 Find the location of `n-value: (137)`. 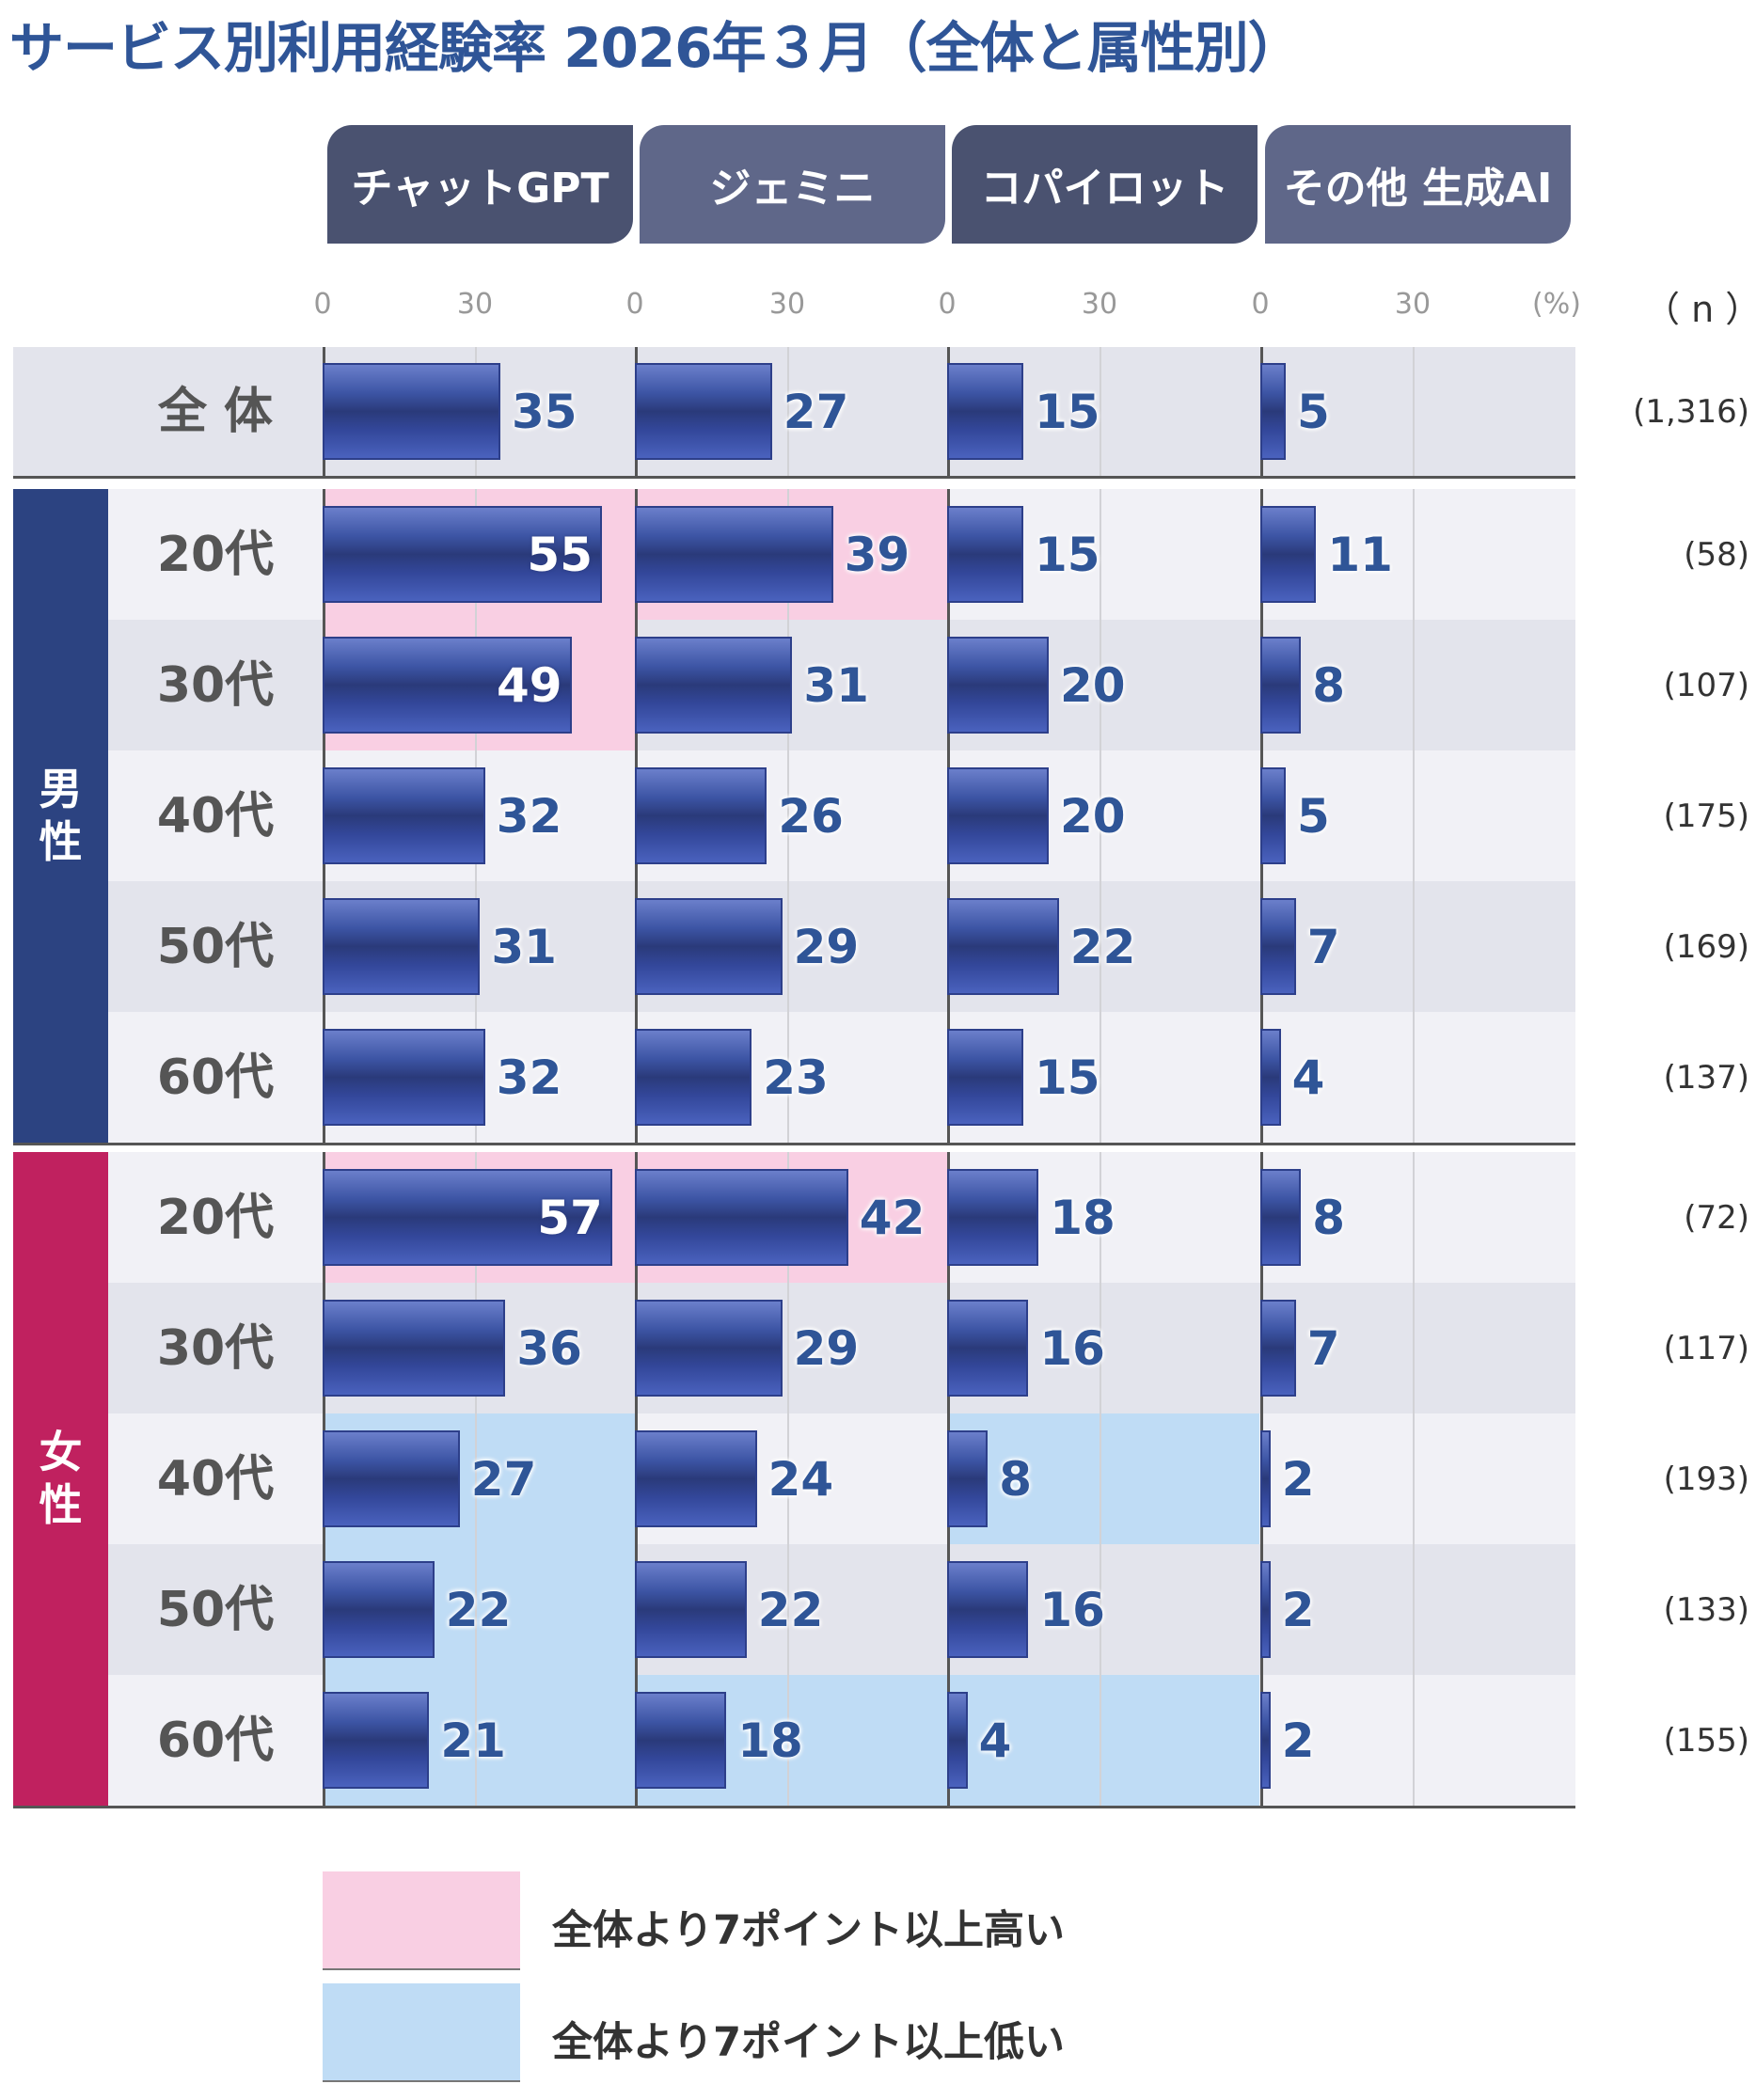

n-value: (137) is located at coordinates (1706, 1077).